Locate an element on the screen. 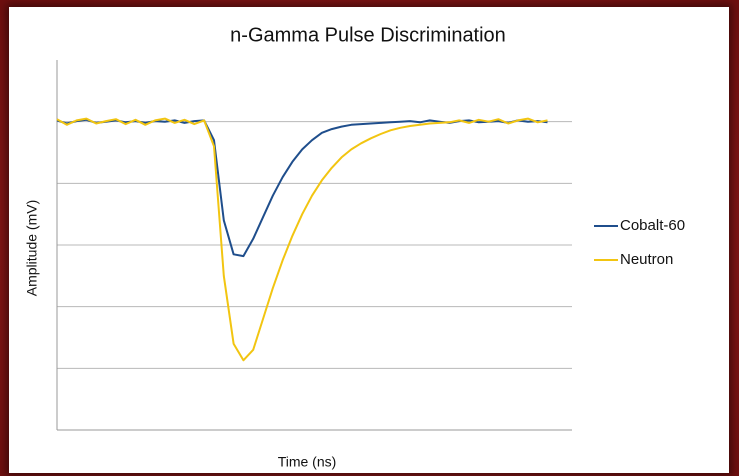  x-axis-label: Time (ns) is located at coordinates (307, 462).